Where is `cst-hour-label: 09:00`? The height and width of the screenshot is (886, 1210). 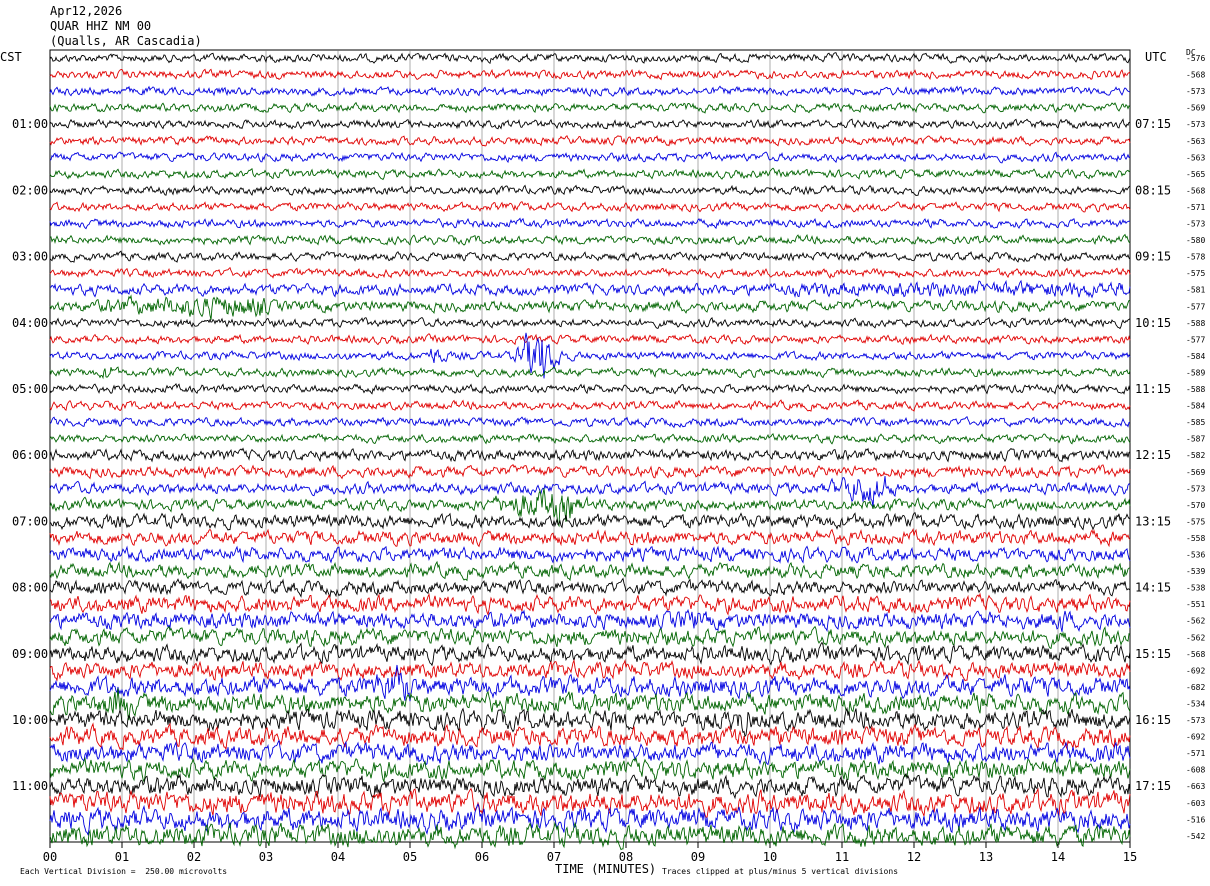 cst-hour-label: 09:00 is located at coordinates (30, 654).